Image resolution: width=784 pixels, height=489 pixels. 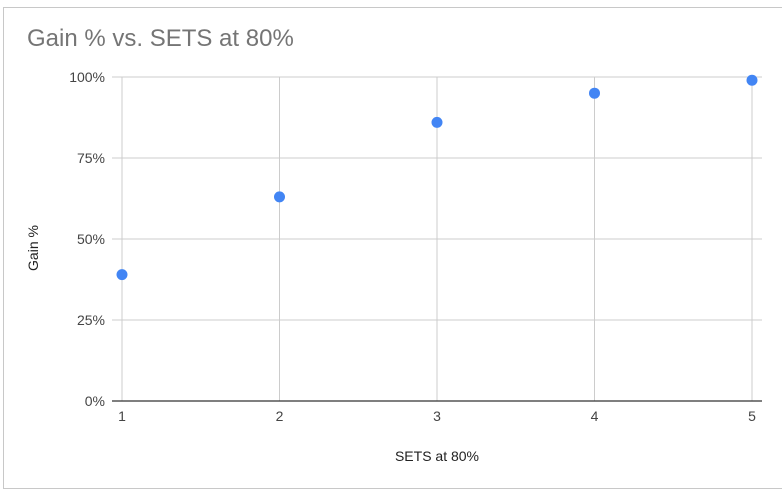 What do you see at coordinates (95, 401) in the screenshot?
I see `y-tick-label: 0%` at bounding box center [95, 401].